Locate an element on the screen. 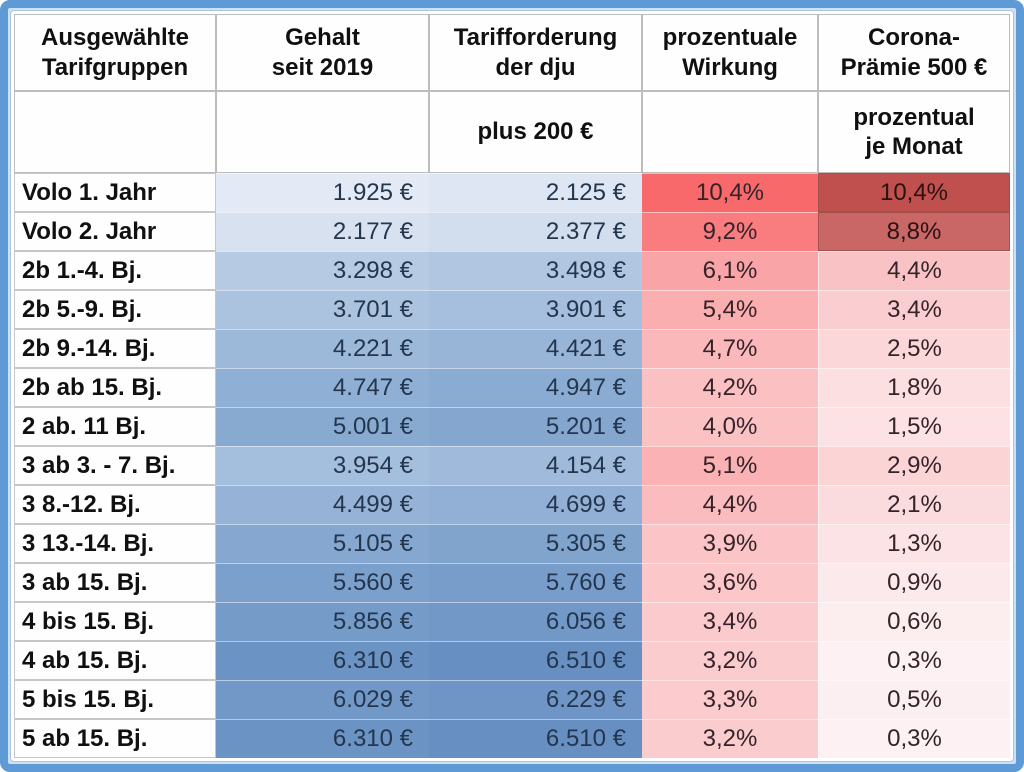 This screenshot has height=772, width=1024. row-label-cell: 2b 5.-9. Bj. is located at coordinates (115, 309).